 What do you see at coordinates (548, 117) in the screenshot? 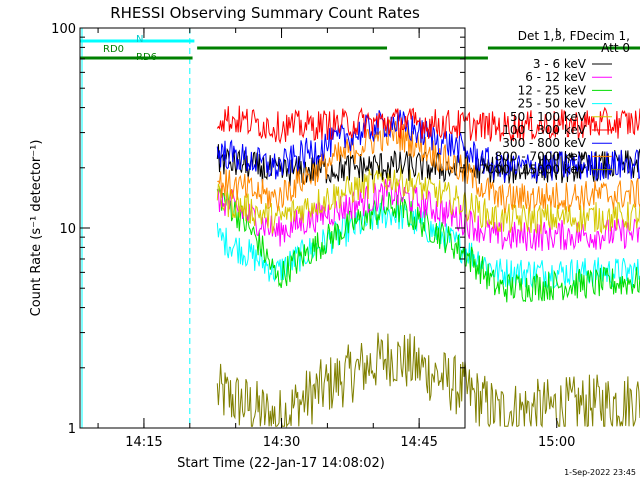
I see `legend-entry-label: 50 - 100 keV` at bounding box center [548, 117].